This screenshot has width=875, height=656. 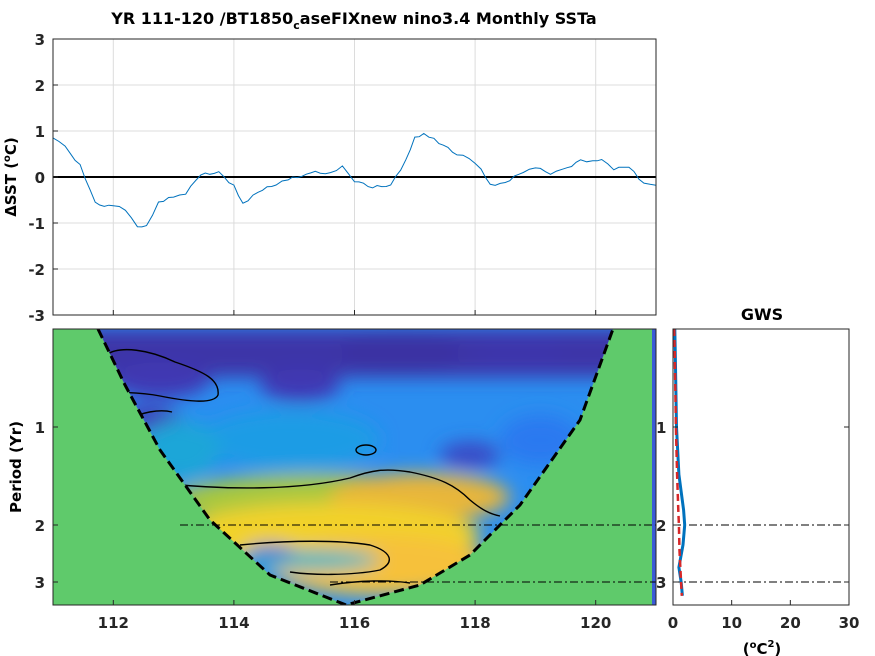 I want to click on gws-x-tick-label: 20, so click(x=790, y=623).